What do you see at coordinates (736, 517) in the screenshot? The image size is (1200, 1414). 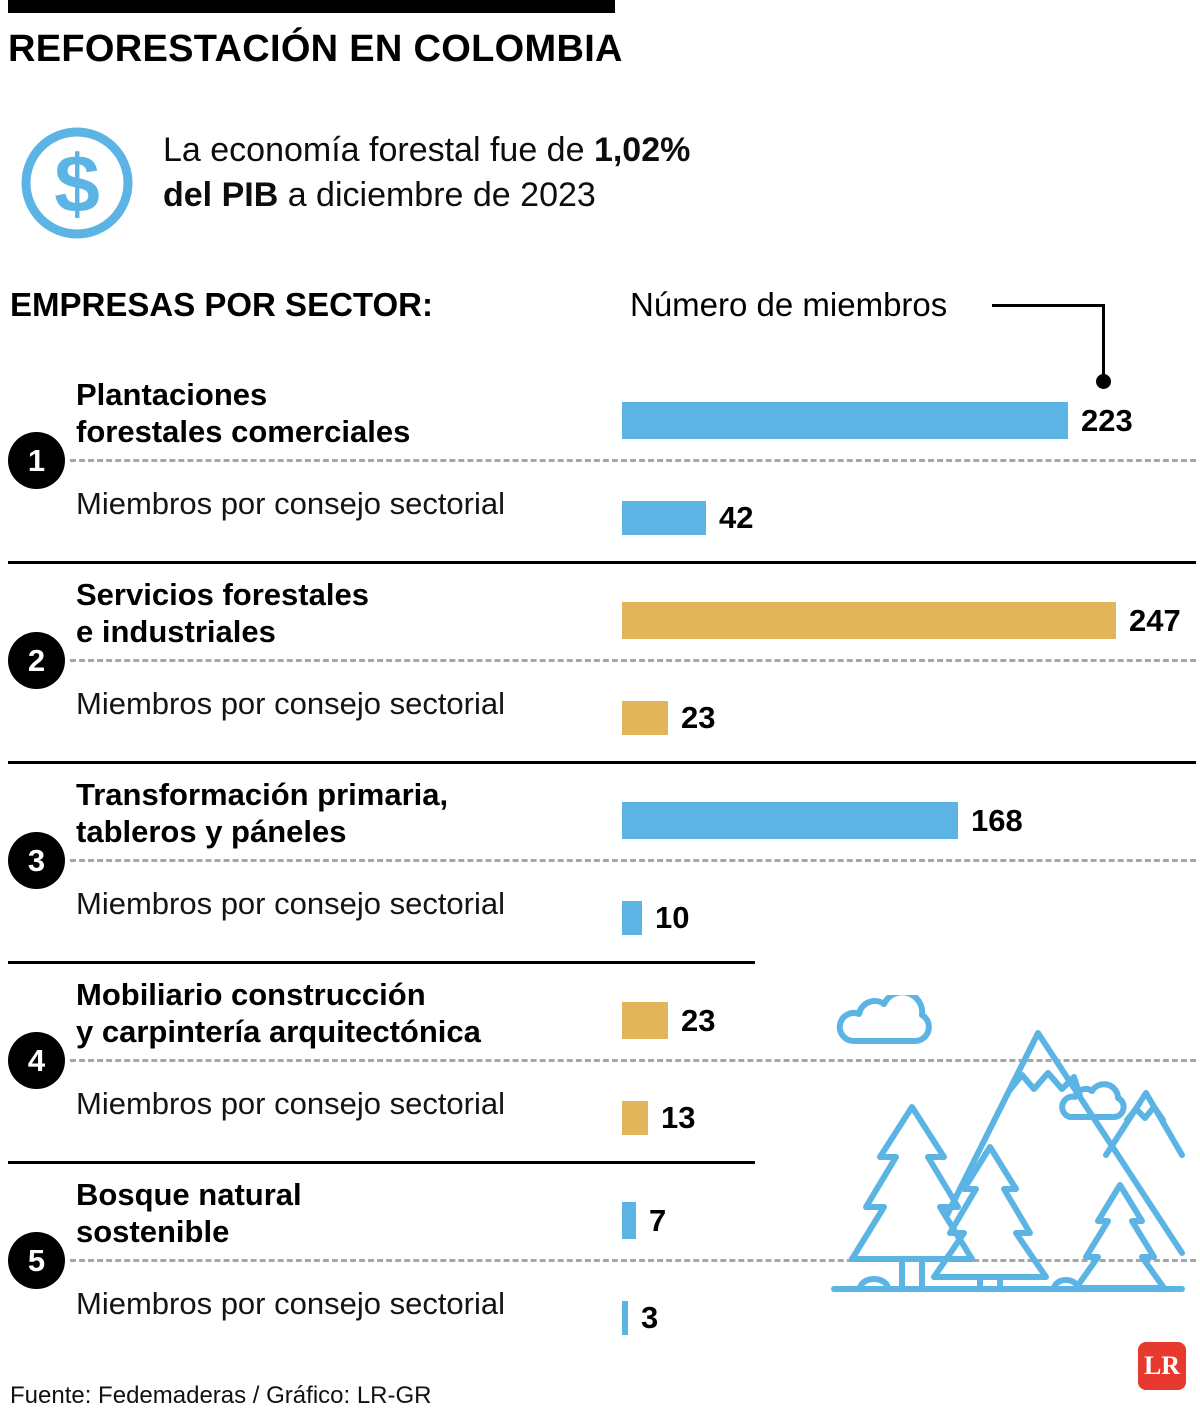 I see `council-value: 42` at bounding box center [736, 517].